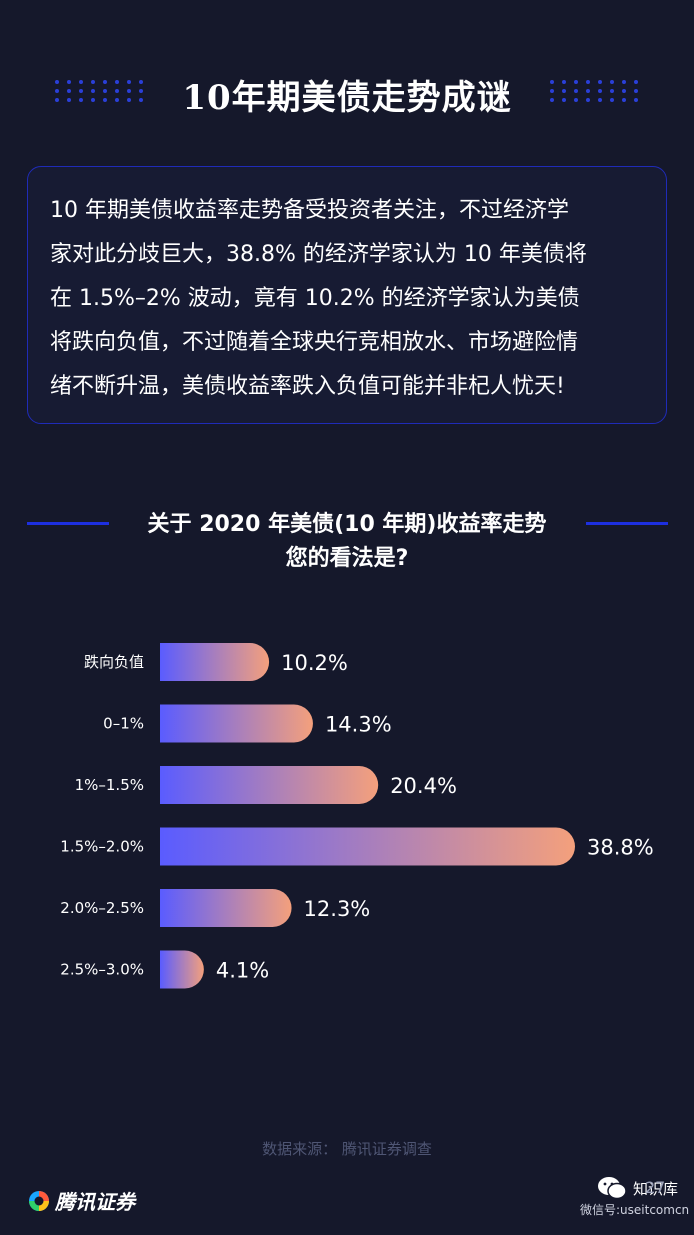 This screenshot has width=694, height=1235. What do you see at coordinates (314, 342) in the screenshot?
I see `intro-line: 将跌向负值，不过随着全球央行竞相放水、市场避险情` at bounding box center [314, 342].